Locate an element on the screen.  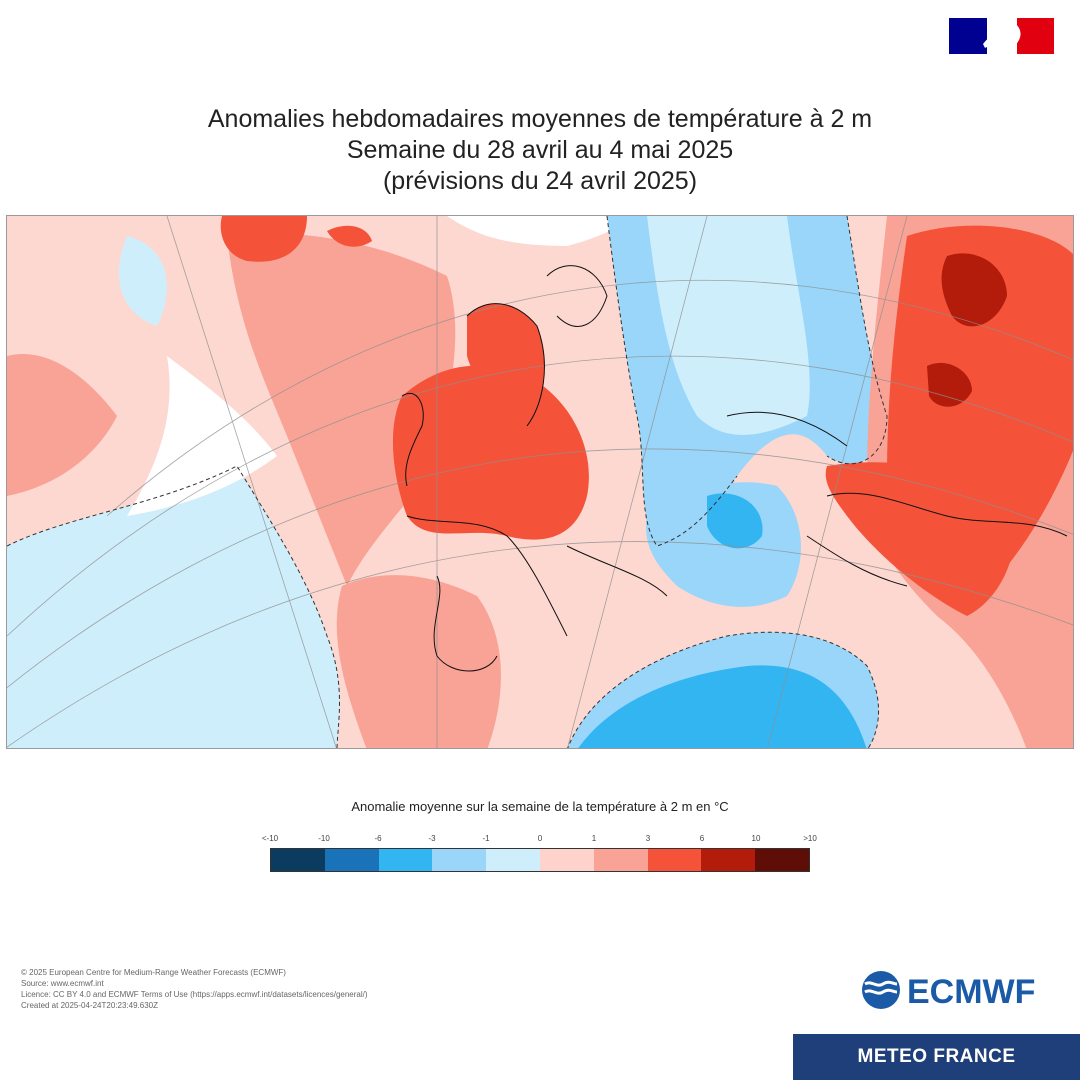
credits-line: Source: www.ecmwf.int is located at coordinates (62, 983).